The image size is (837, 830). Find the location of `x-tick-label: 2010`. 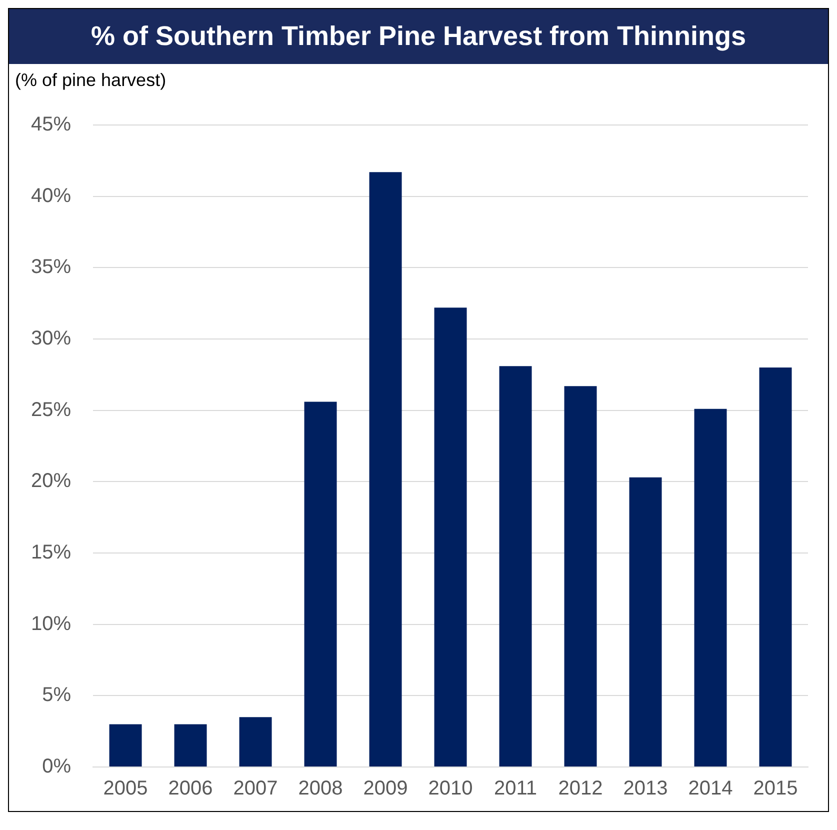

x-tick-label: 2010 is located at coordinates (450, 789).